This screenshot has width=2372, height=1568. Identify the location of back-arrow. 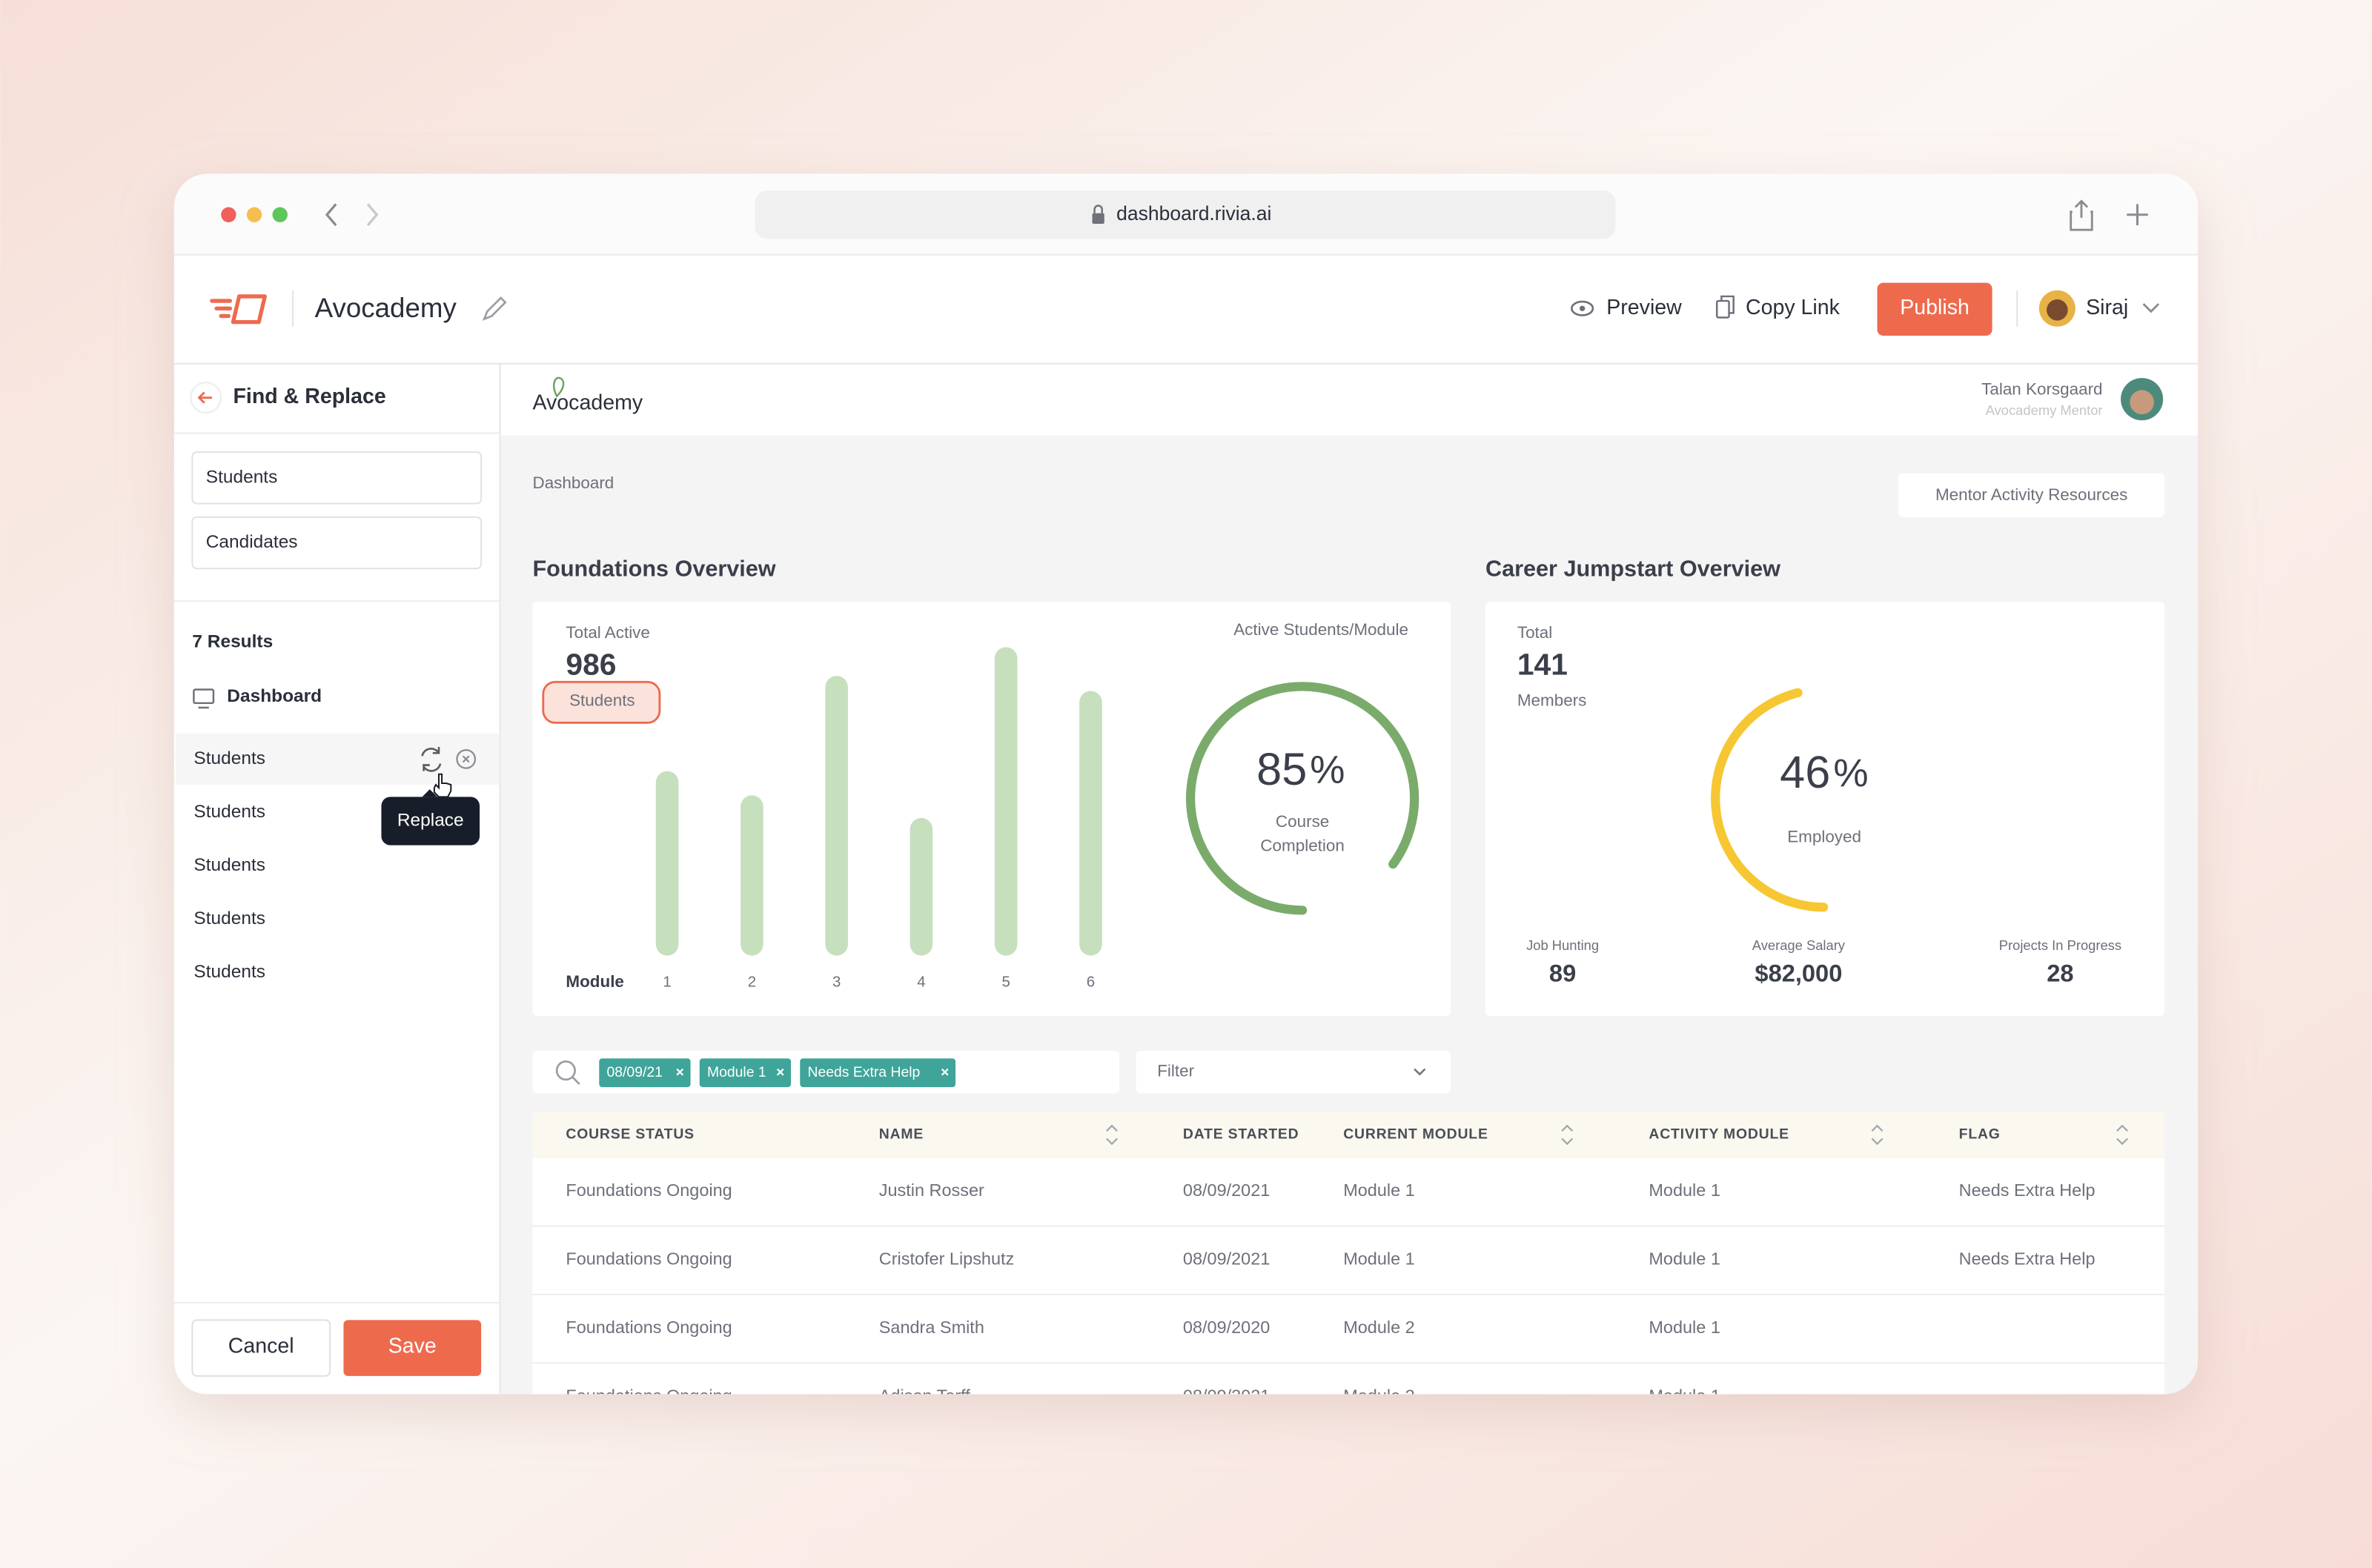
(205, 398).